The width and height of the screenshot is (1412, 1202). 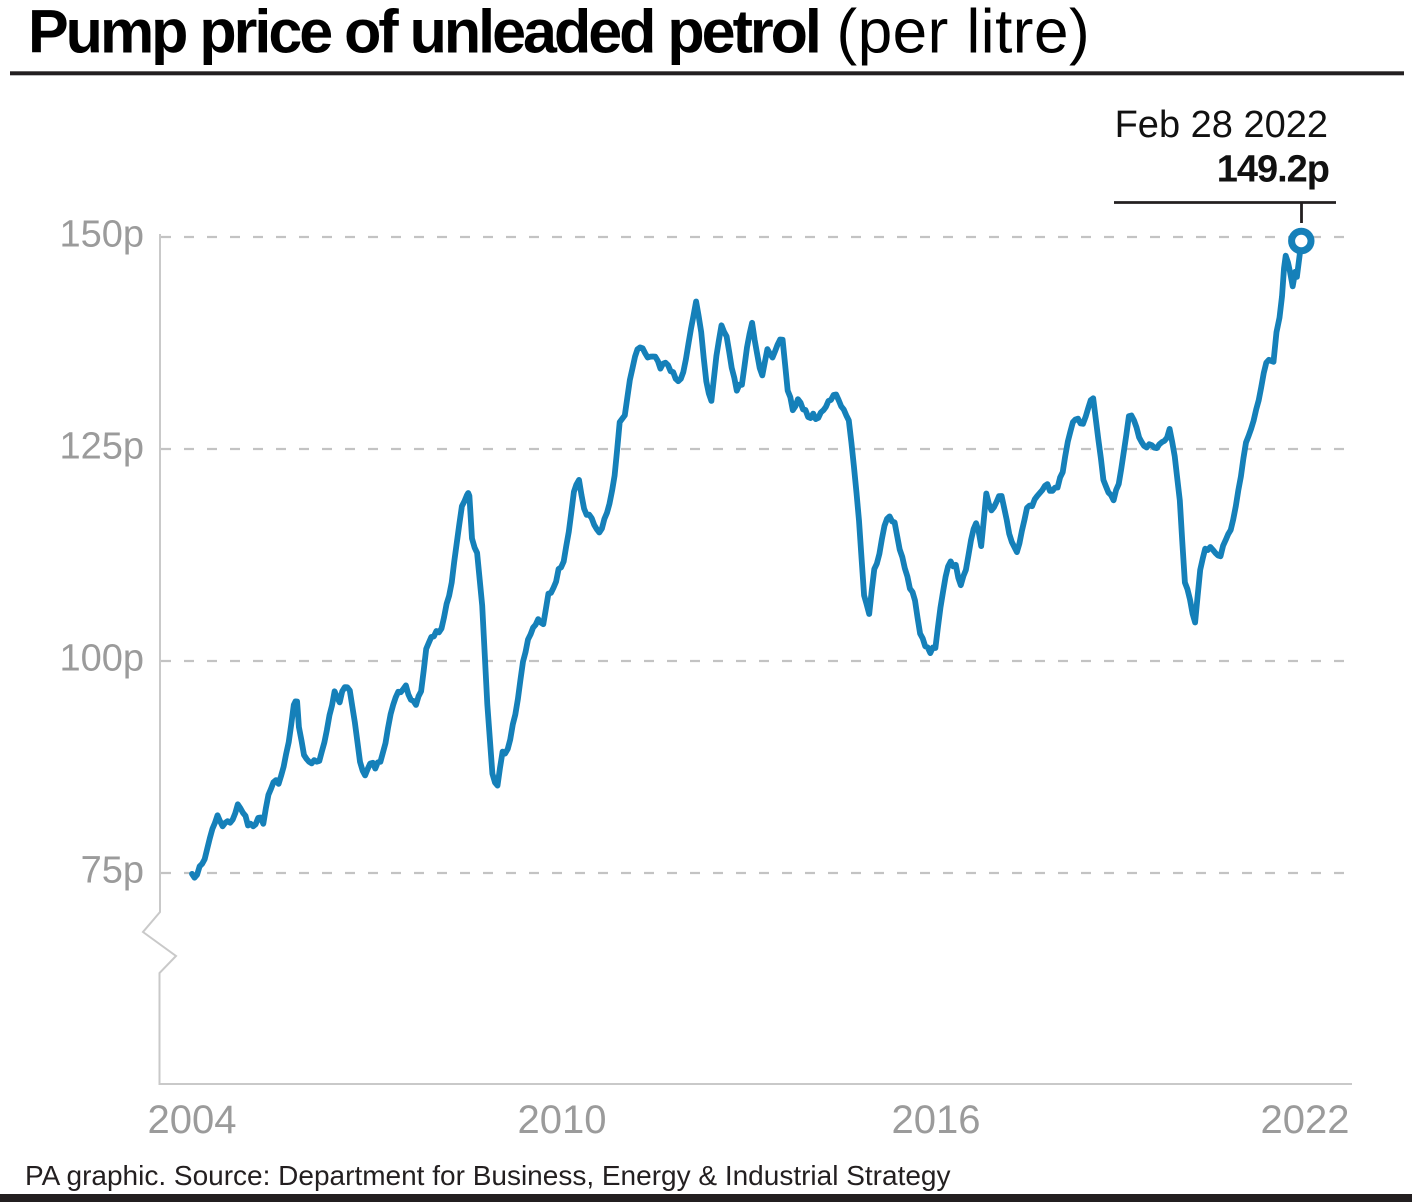 What do you see at coordinates (101, 447) in the screenshot?
I see `svg-text: 125p` at bounding box center [101, 447].